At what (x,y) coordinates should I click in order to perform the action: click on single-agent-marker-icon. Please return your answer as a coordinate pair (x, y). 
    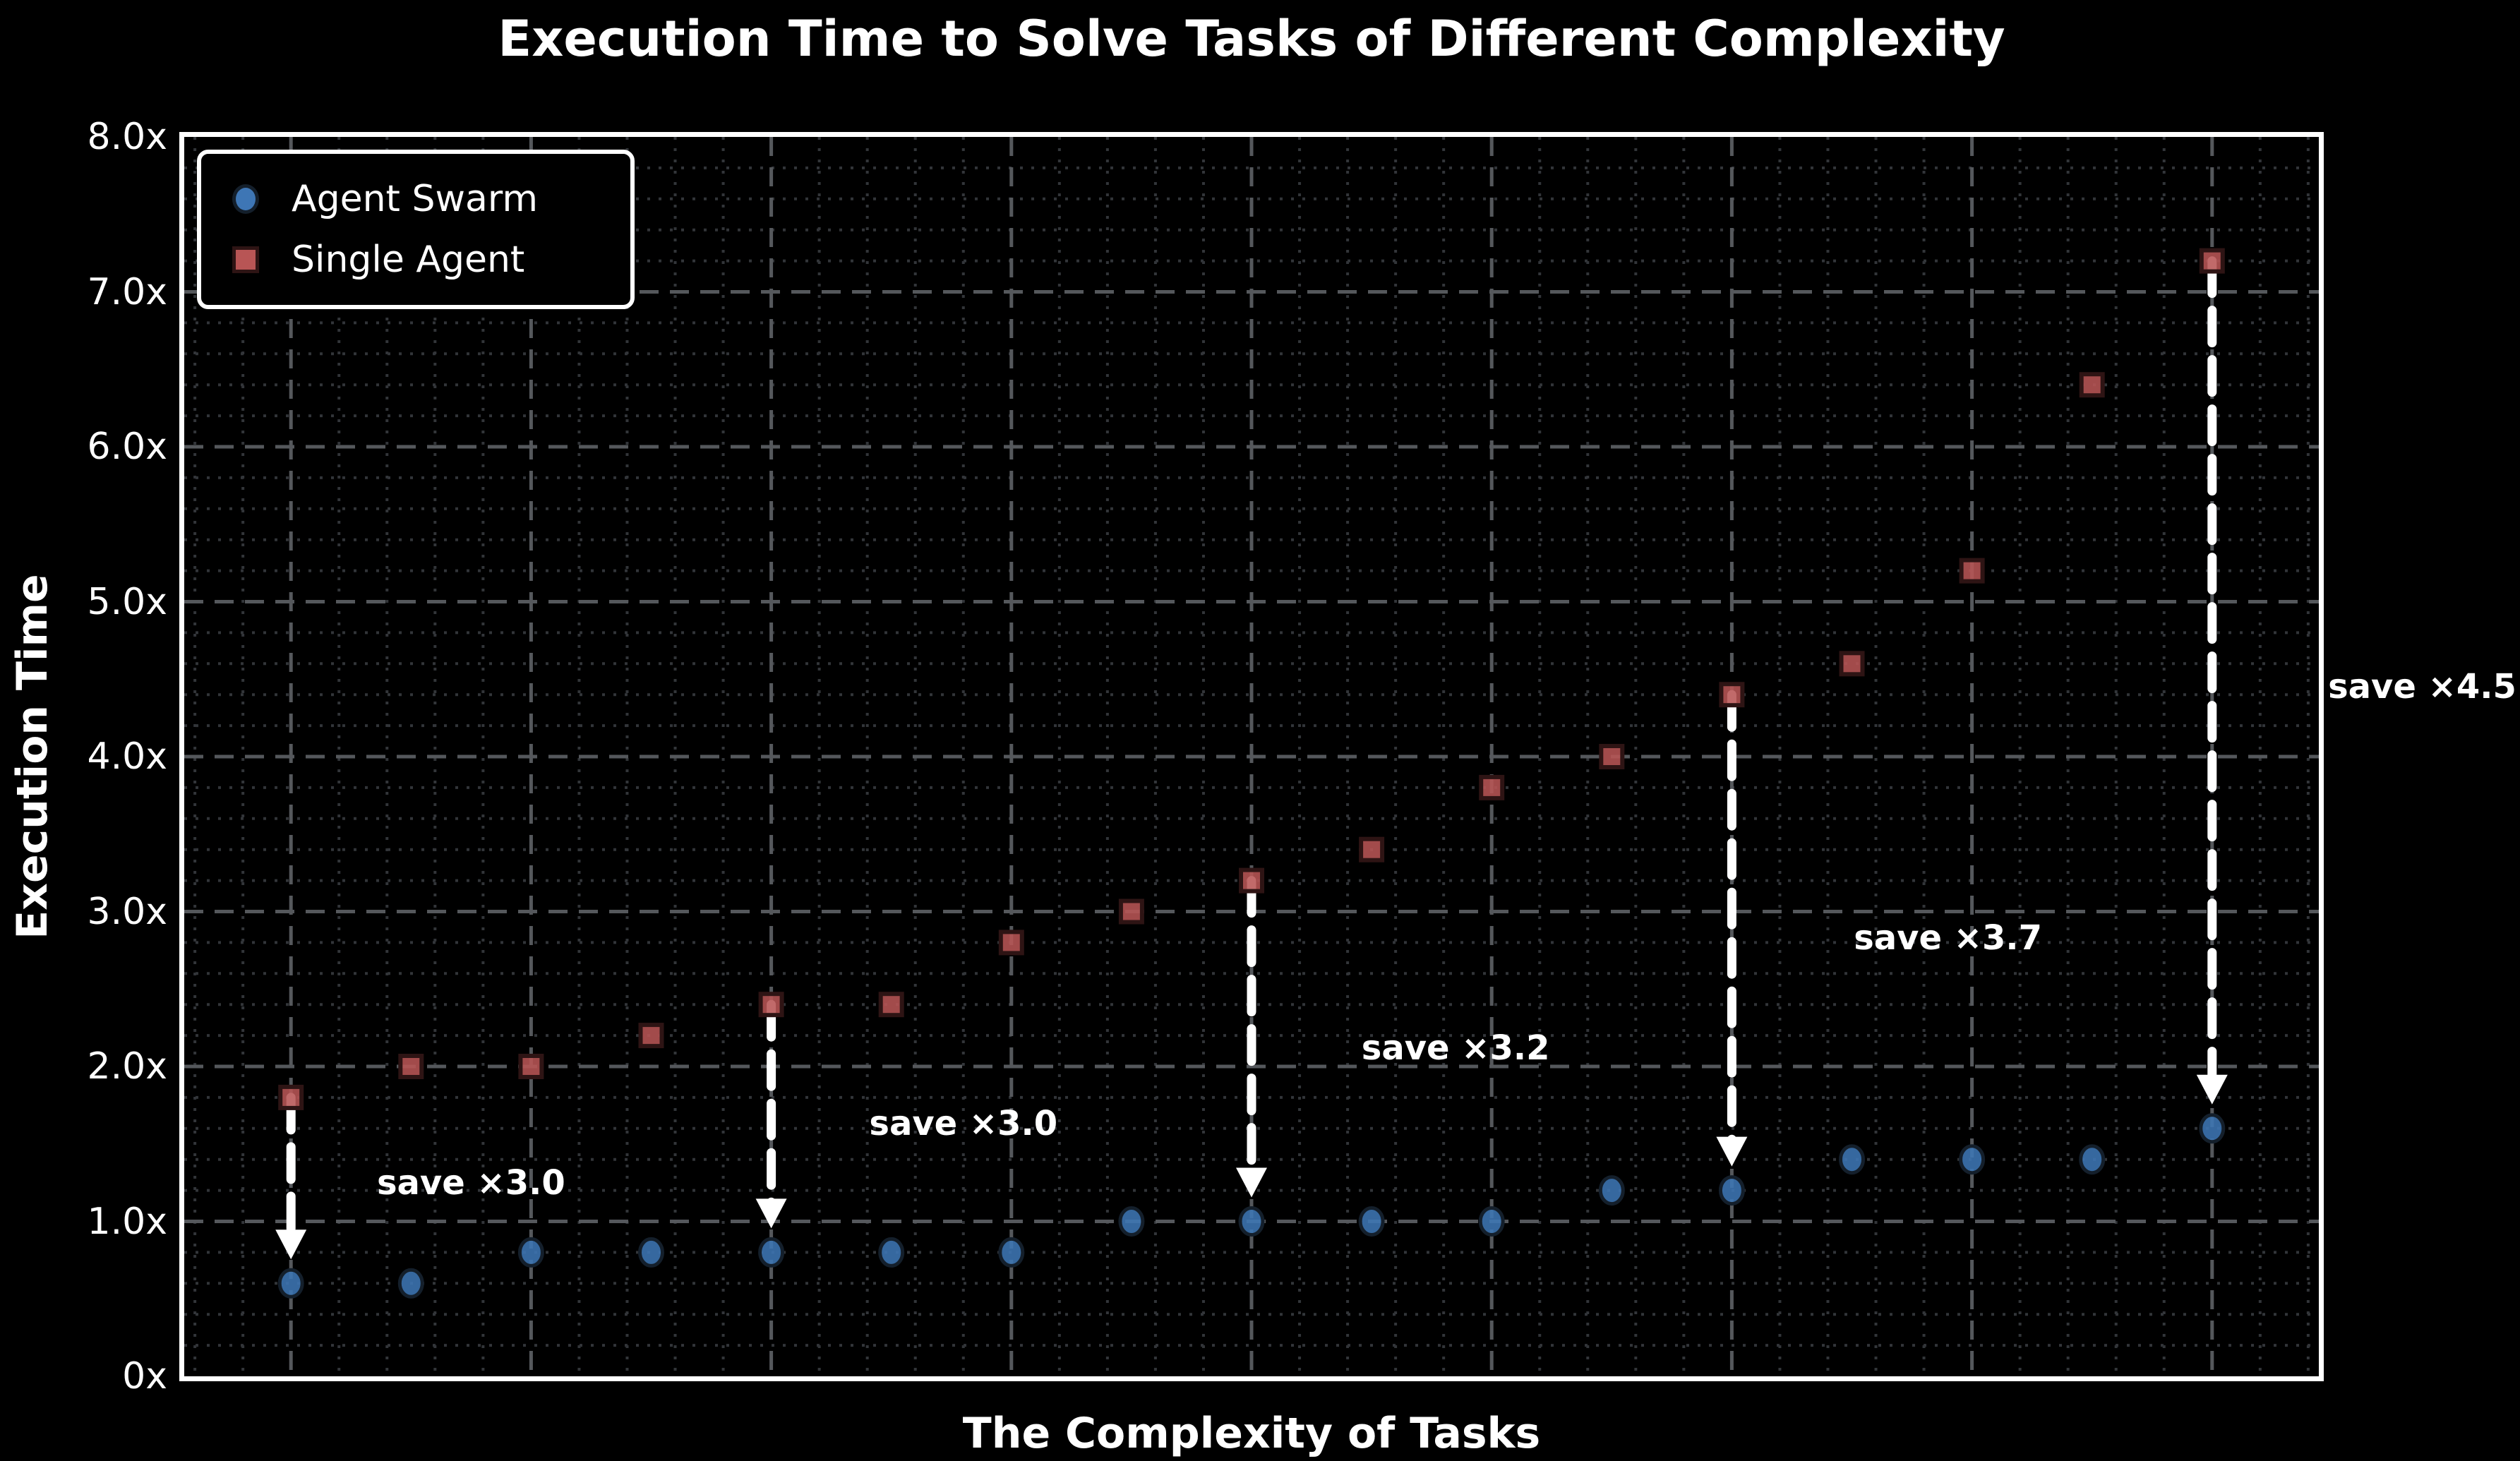
    Looking at the image, I should click on (246, 259).